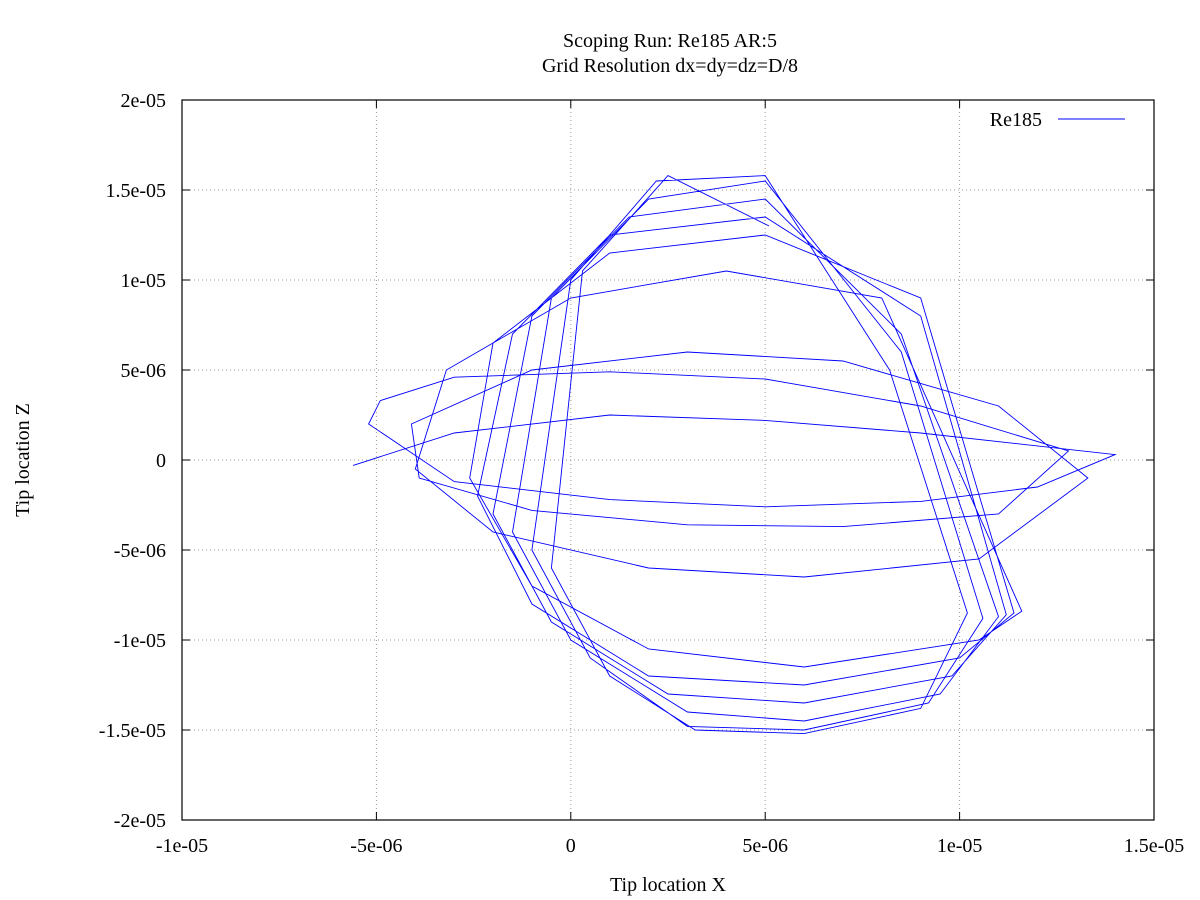 This screenshot has height=900, width=1200. Describe the element at coordinates (960, 846) in the screenshot. I see `x-tick-label: 1e-05` at that location.